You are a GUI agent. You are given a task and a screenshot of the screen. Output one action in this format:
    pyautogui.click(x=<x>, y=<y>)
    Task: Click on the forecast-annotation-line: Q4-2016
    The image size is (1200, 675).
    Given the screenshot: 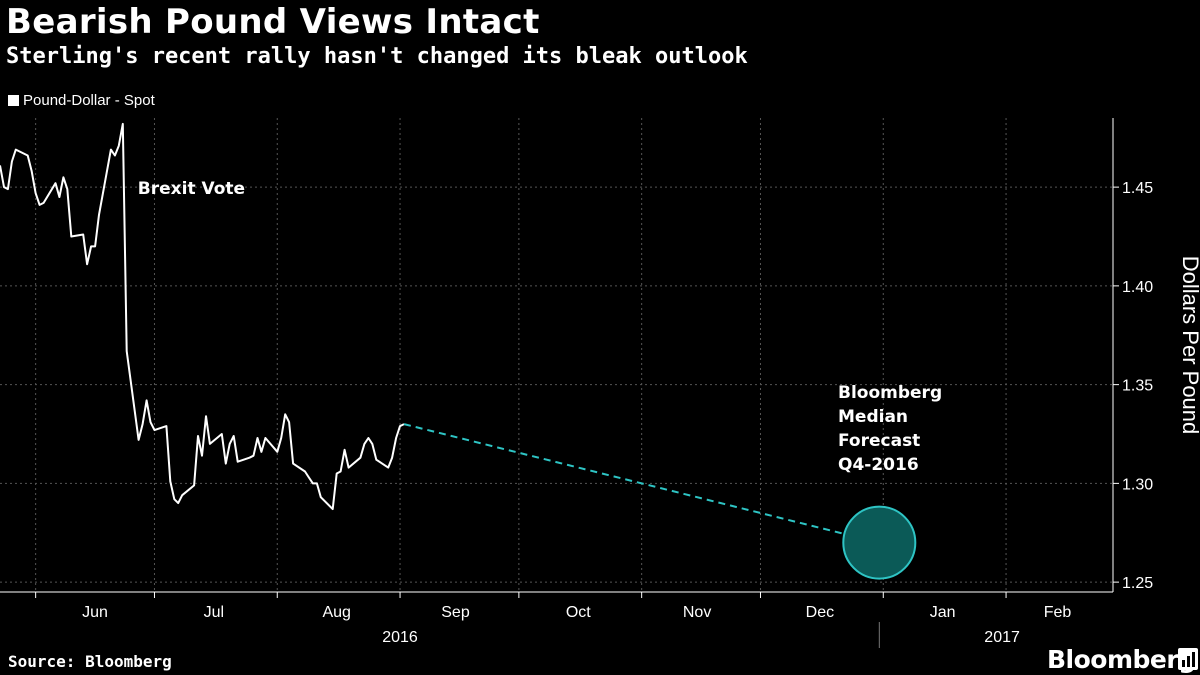 What is the action you would take?
    pyautogui.click(x=878, y=465)
    